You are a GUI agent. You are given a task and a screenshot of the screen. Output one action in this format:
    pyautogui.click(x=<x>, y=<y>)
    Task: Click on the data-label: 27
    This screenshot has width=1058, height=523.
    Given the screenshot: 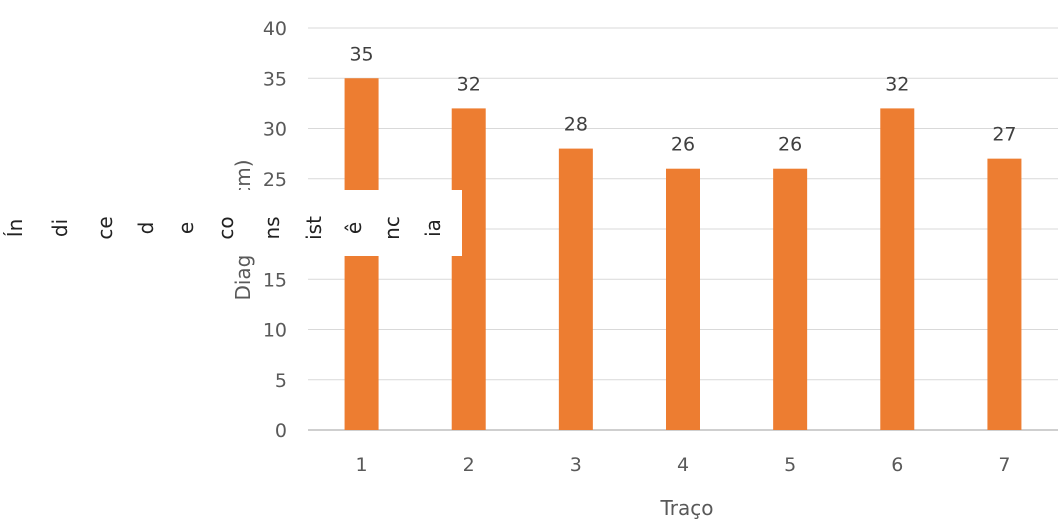 What is the action you would take?
    pyautogui.click(x=1004, y=135)
    